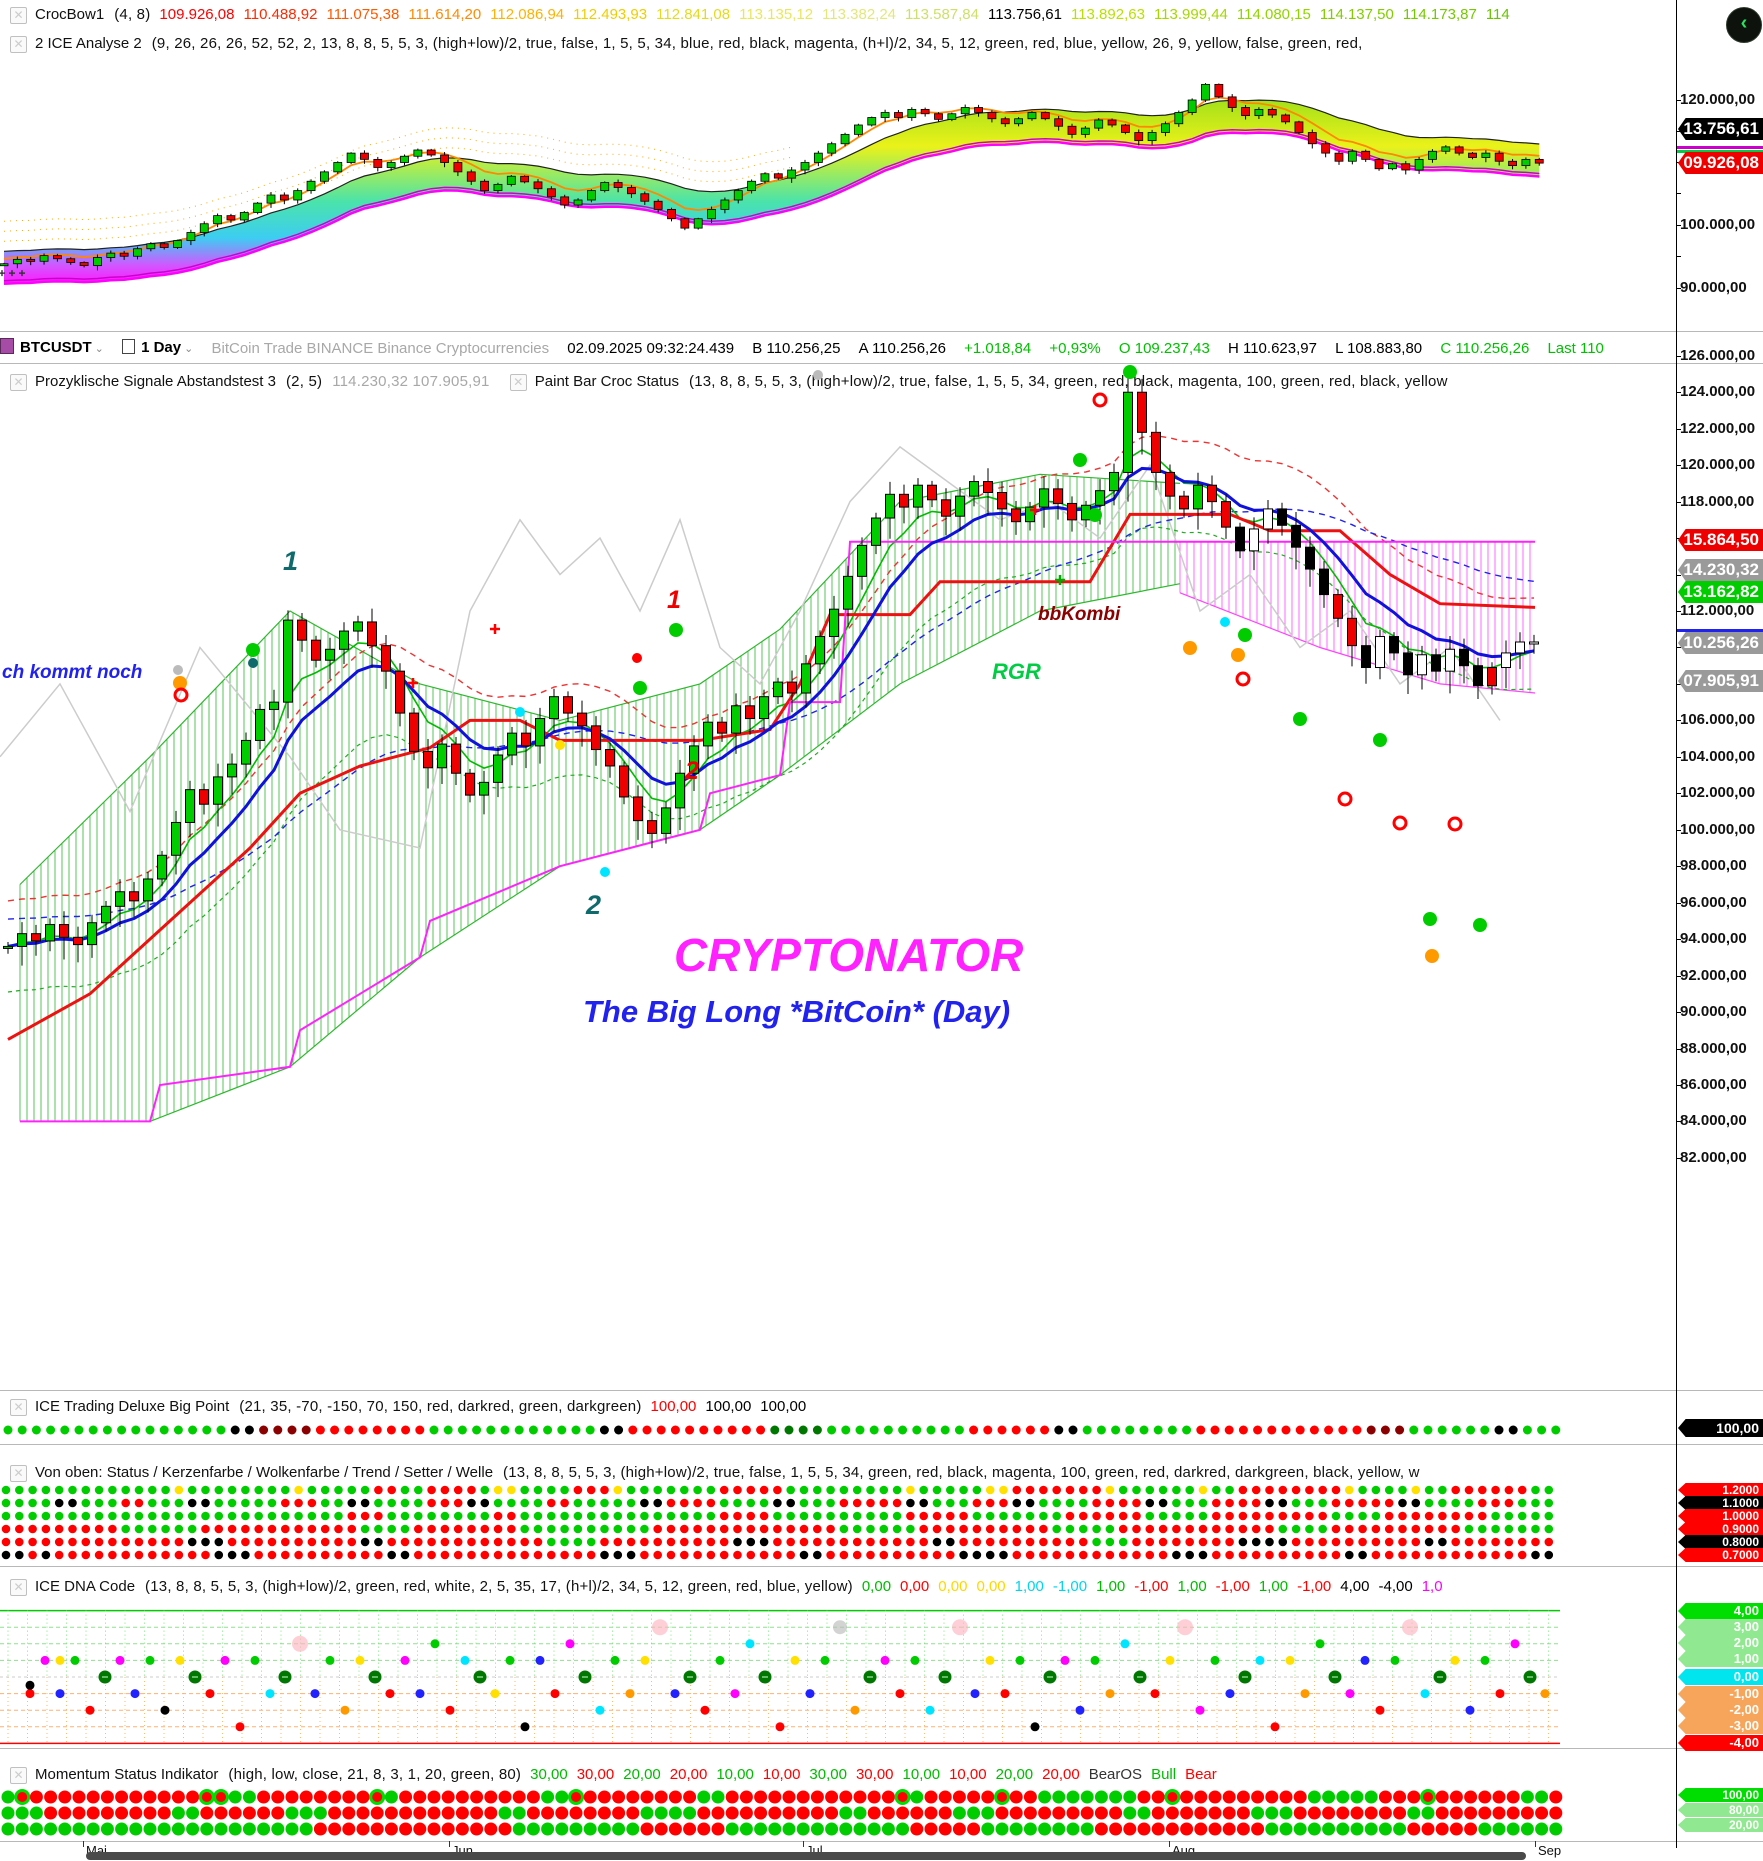  What do you see at coordinates (1379, 348) in the screenshot?
I see `low-value: L 108.883,80` at bounding box center [1379, 348].